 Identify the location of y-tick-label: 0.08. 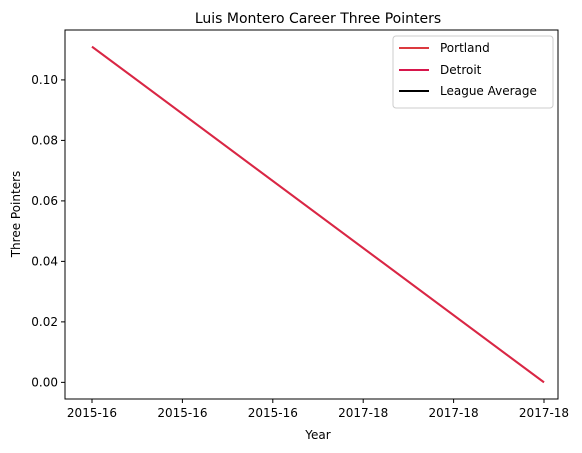
(44, 140).